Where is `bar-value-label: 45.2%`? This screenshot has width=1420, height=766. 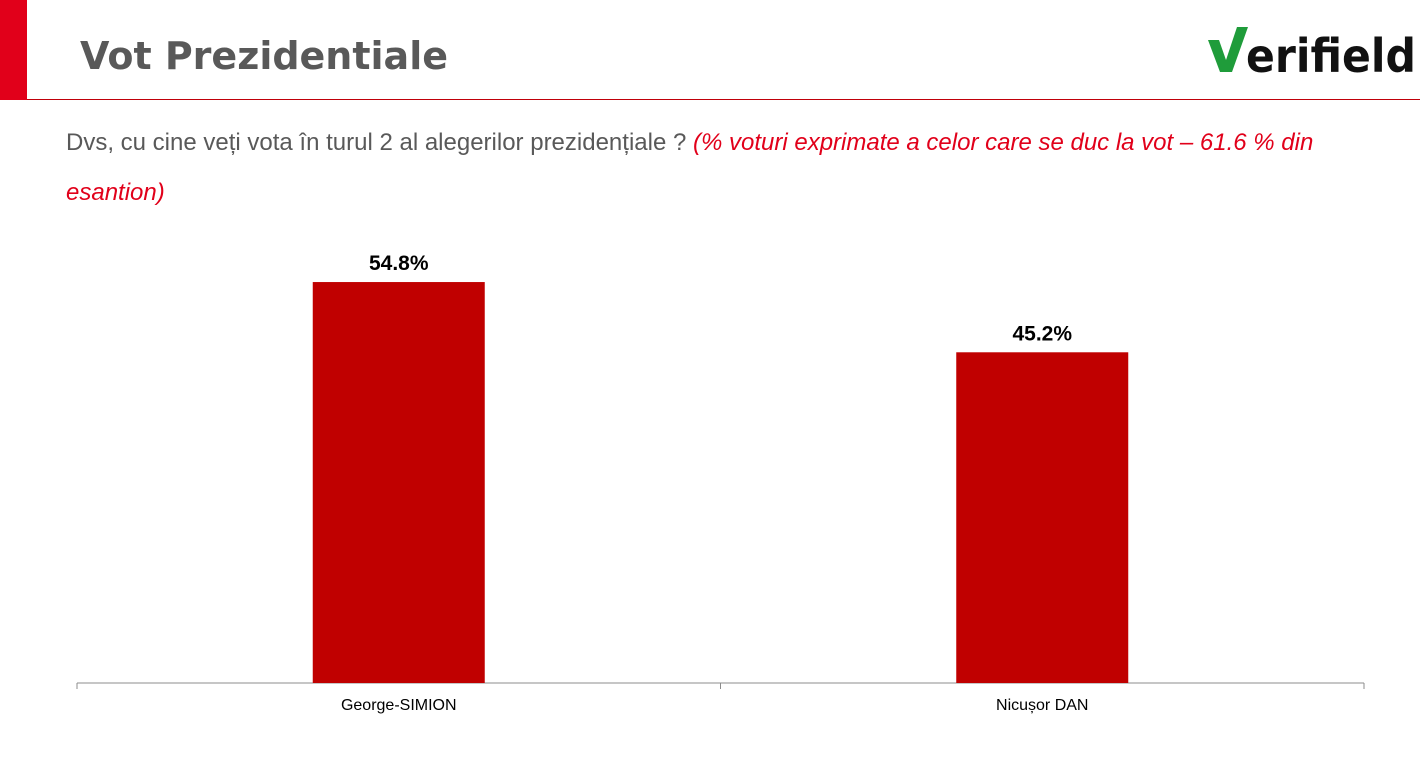 bar-value-label: 45.2% is located at coordinates (1042, 333).